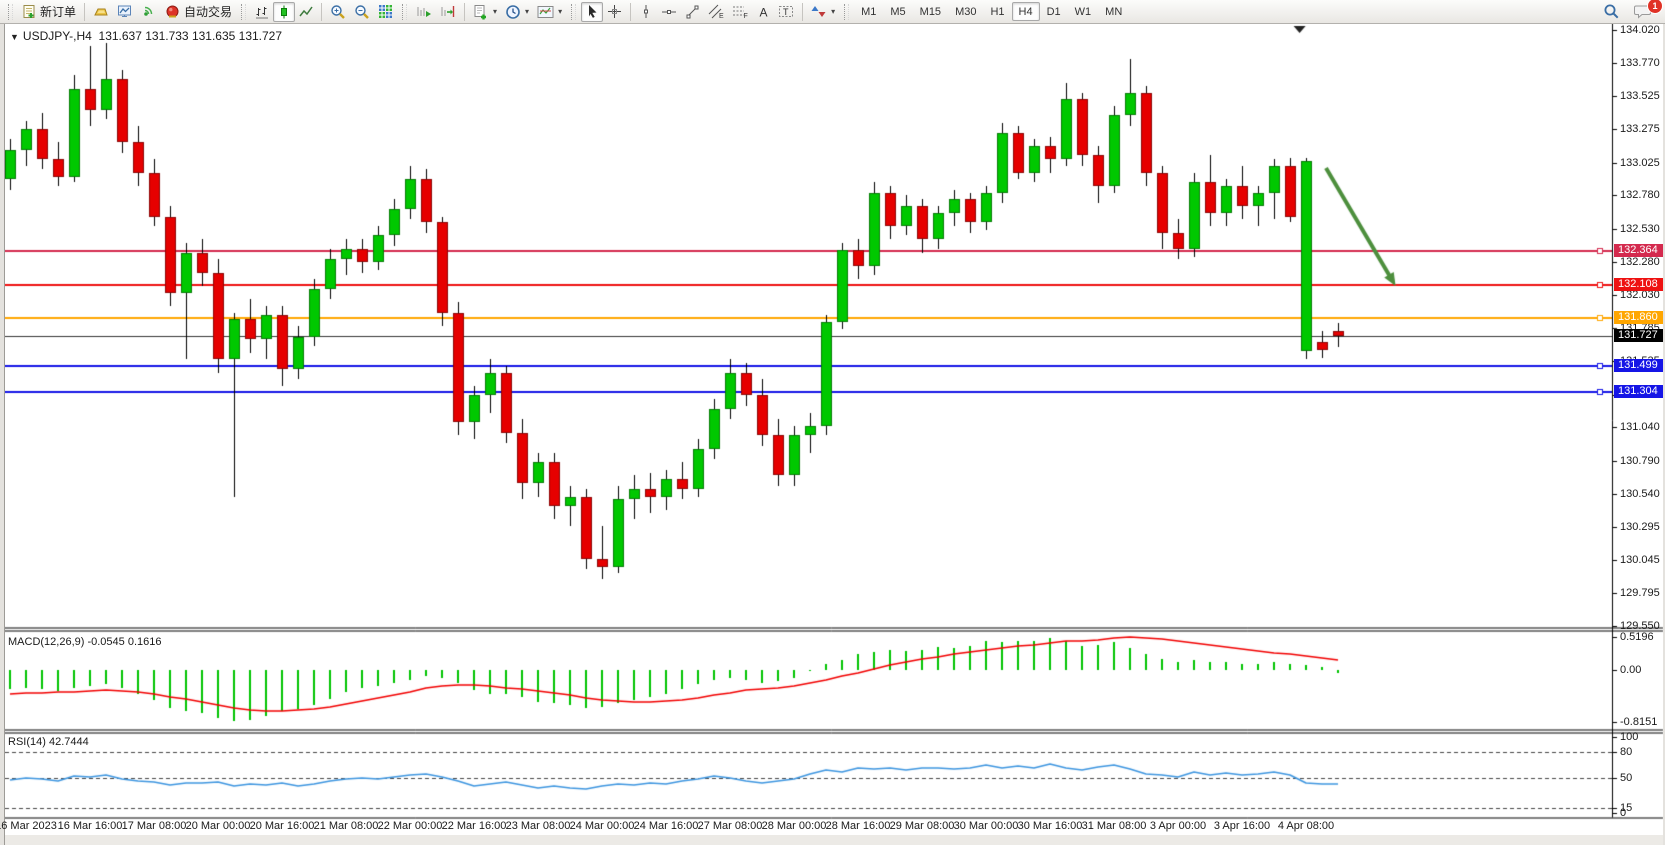 This screenshot has width=1665, height=845. Describe the element at coordinates (1655, 7) in the screenshot. I see `notification-badge: 1` at that location.